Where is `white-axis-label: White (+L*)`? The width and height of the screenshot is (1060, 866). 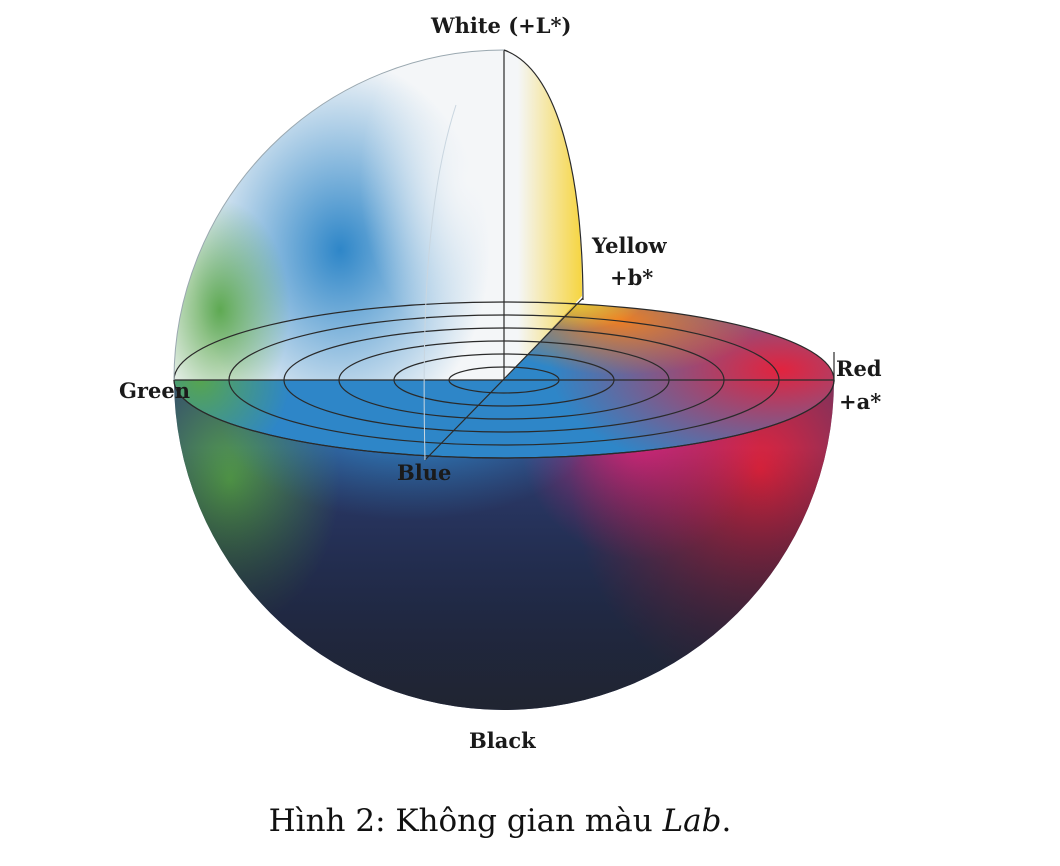 white-axis-label: White (+L*) is located at coordinates (501, 25).